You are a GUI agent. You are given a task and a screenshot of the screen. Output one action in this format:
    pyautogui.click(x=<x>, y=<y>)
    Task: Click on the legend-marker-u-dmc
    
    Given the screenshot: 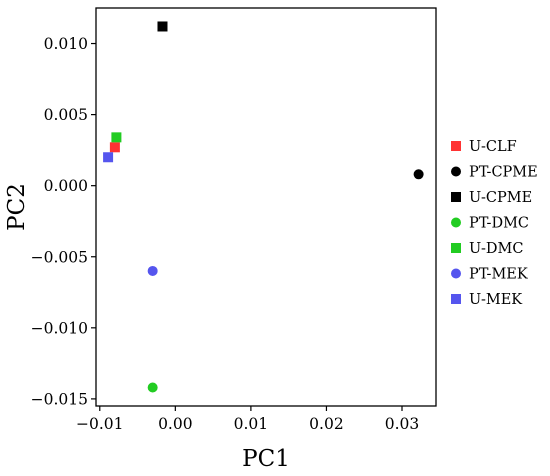 What is the action you would take?
    pyautogui.click(x=456, y=248)
    